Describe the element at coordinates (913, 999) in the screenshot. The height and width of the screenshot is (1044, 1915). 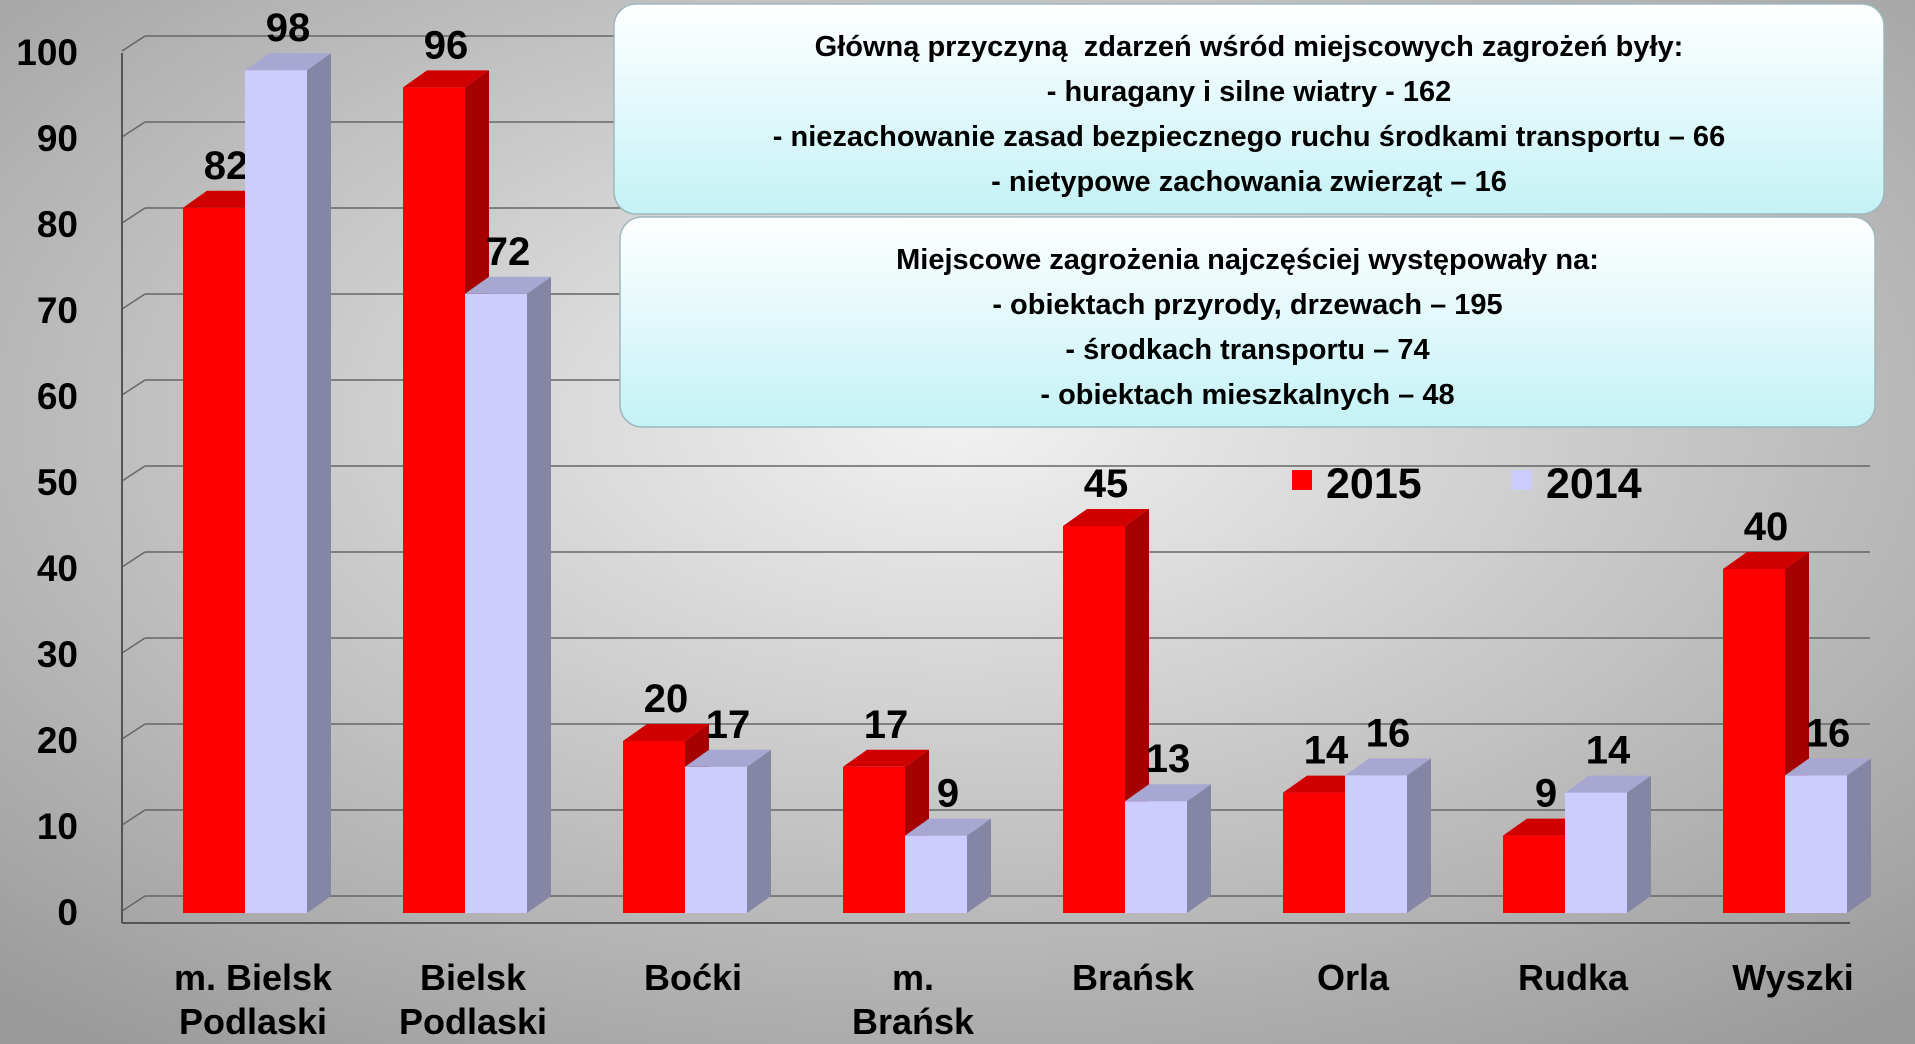
I see `x-tick-label: m. Brańsk` at that location.